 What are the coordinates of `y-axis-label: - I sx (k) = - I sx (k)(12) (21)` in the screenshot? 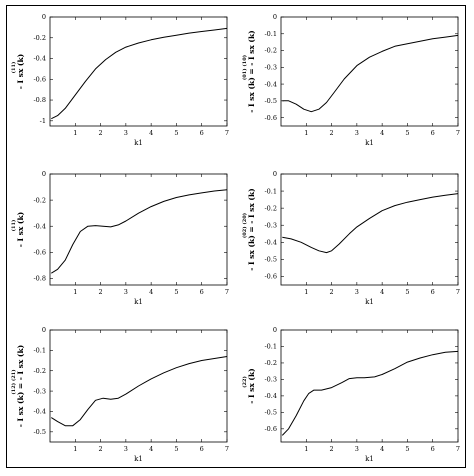 It's located at (17, 386).